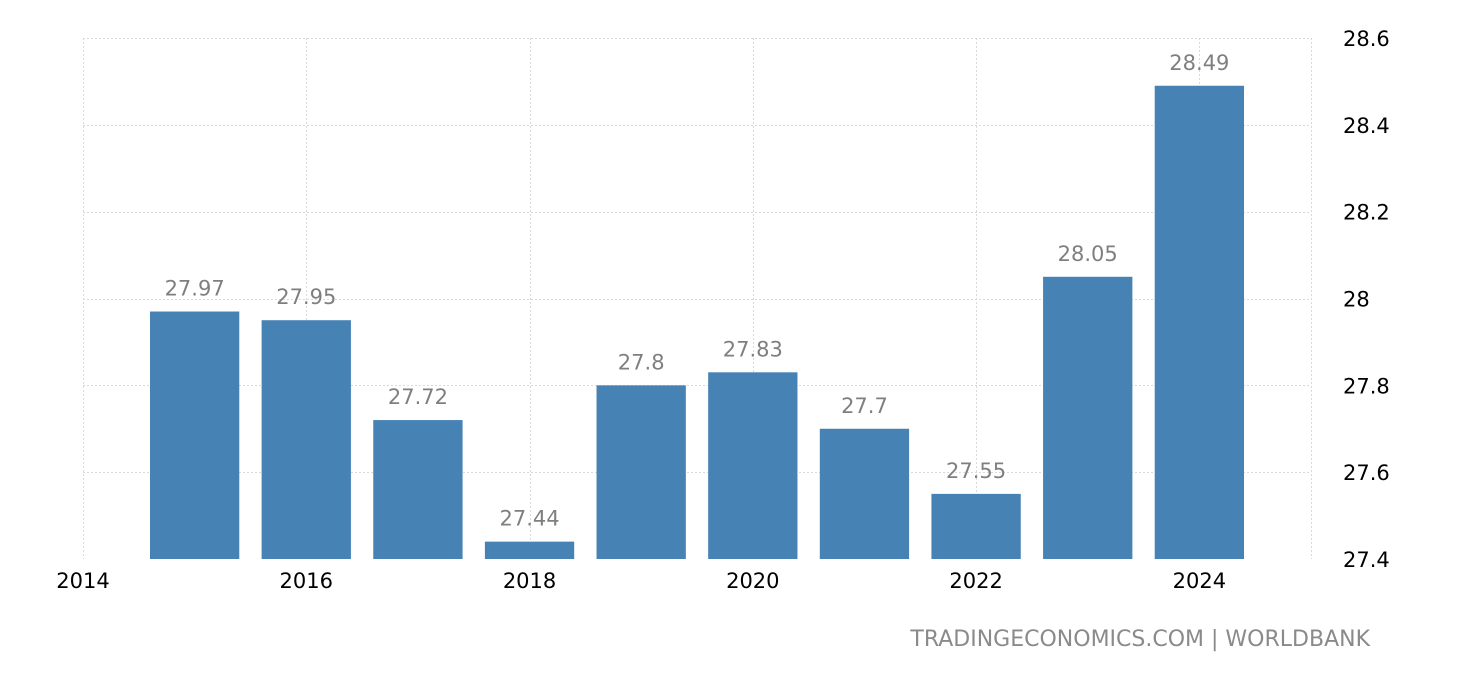 The width and height of the screenshot is (1460, 680). Describe the element at coordinates (306, 581) in the screenshot. I see `x-tick-label: 2016` at that location.